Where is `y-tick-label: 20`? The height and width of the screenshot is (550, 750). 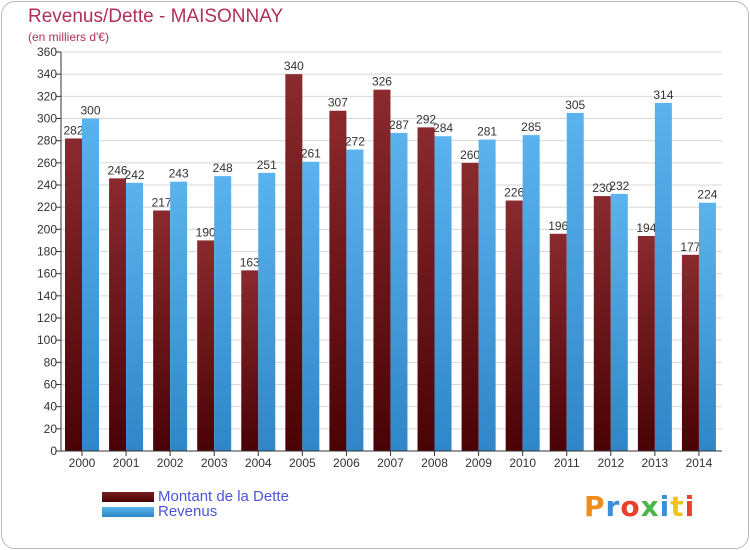 y-tick-label: 20 is located at coordinates (51, 429).